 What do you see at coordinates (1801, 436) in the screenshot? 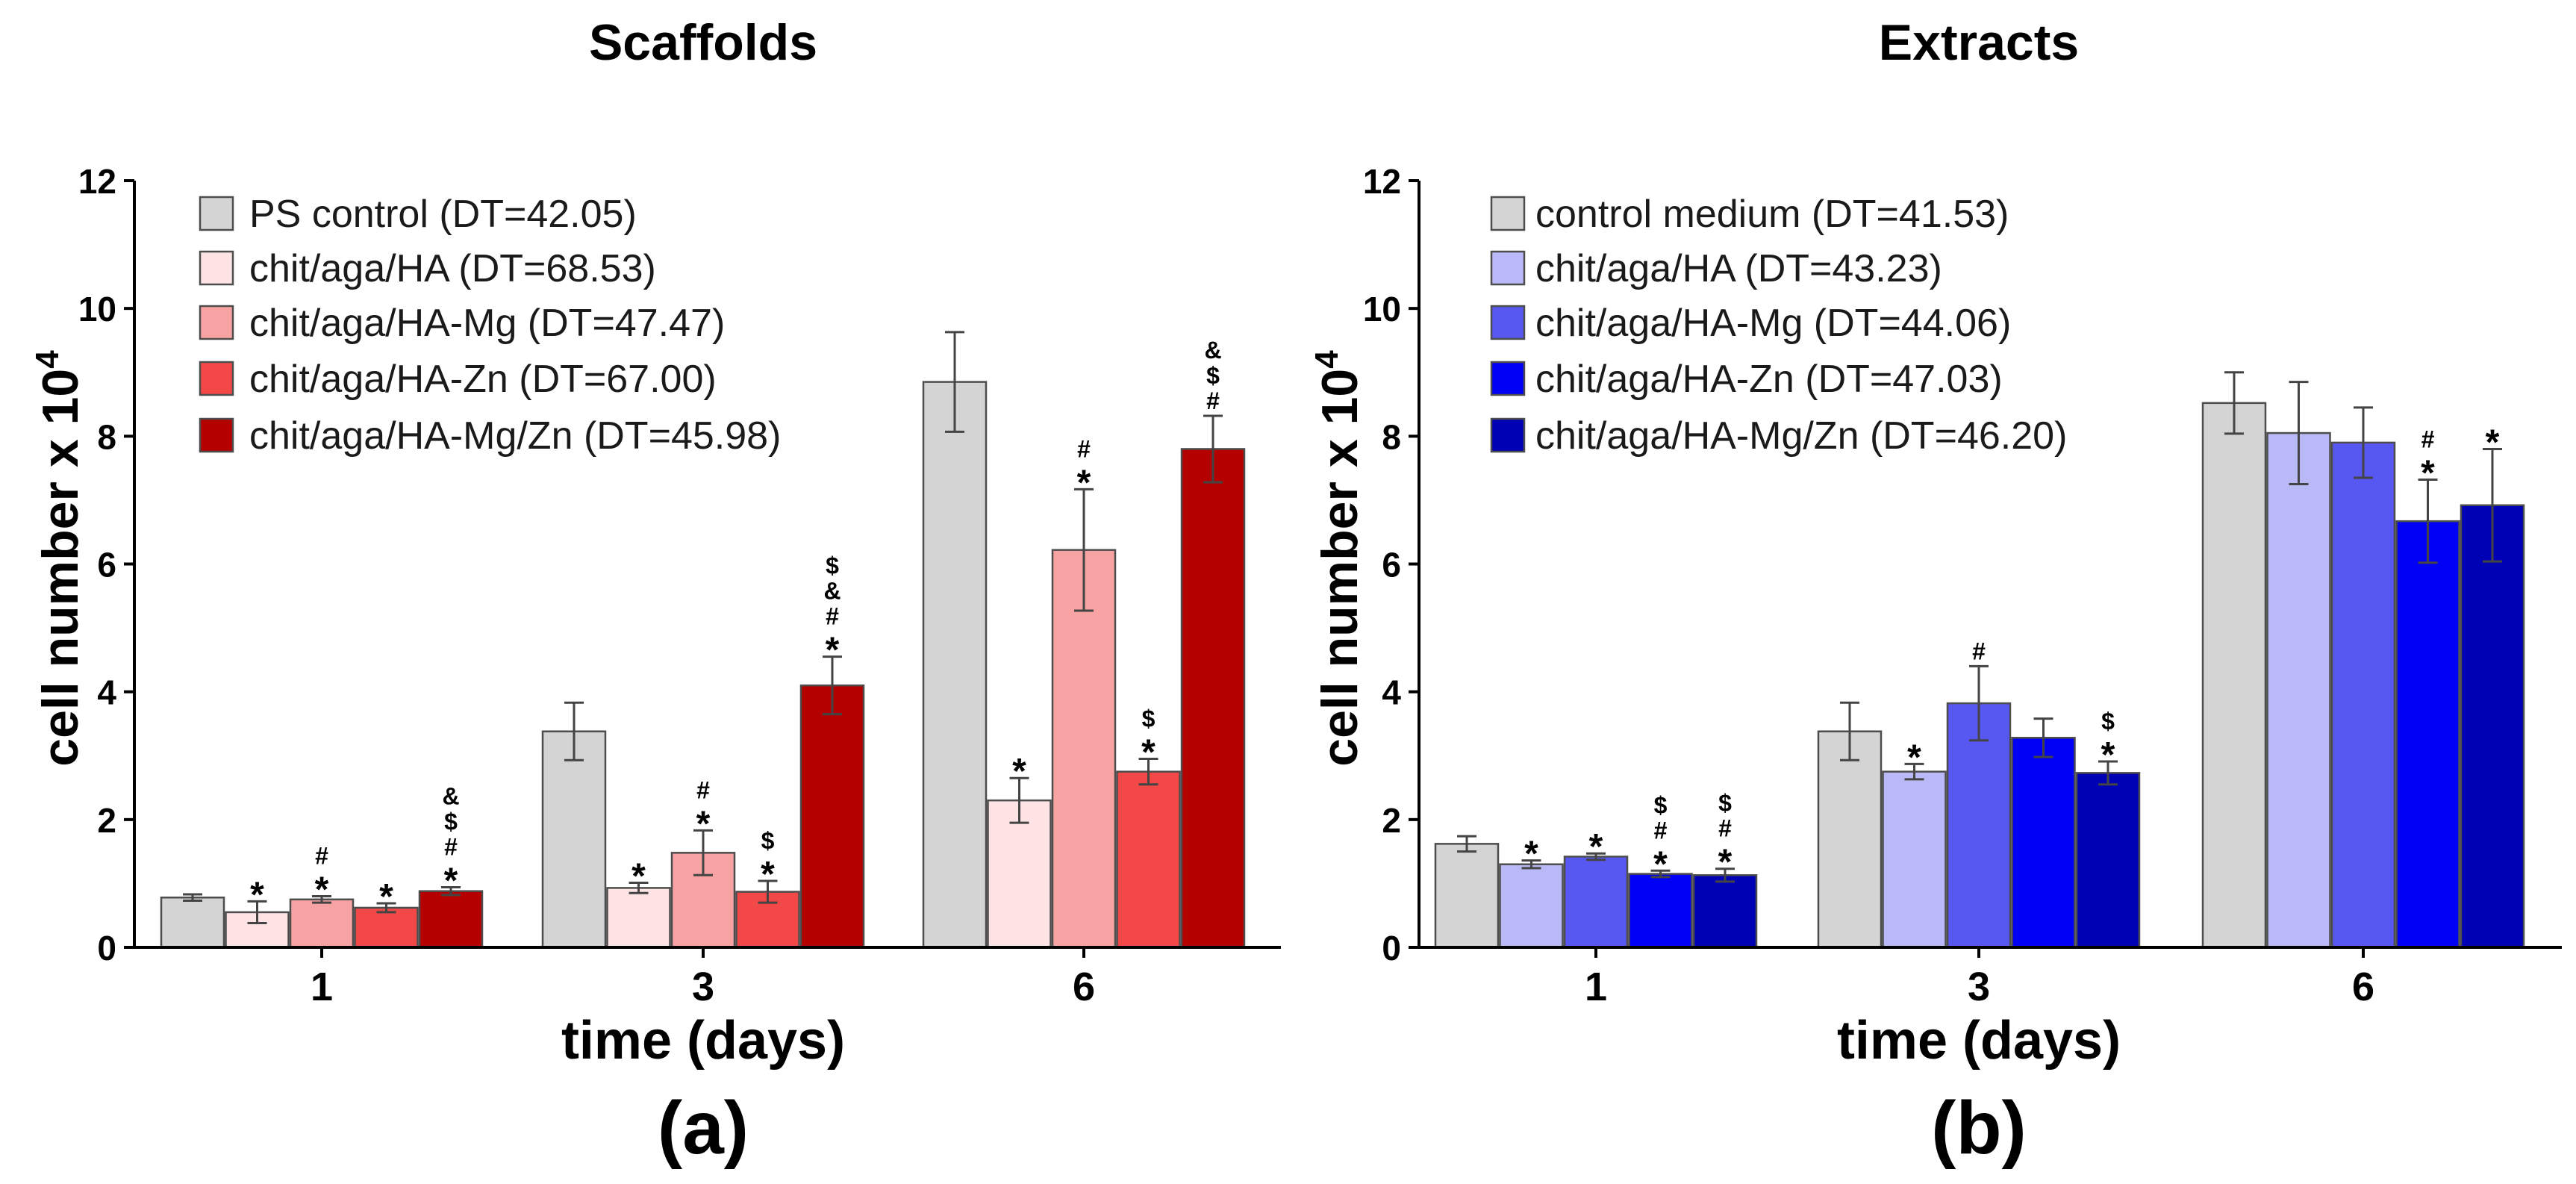
I see `legend-label: chit/aga/HA-Mg/Zn (DT=46.20)` at bounding box center [1801, 436].